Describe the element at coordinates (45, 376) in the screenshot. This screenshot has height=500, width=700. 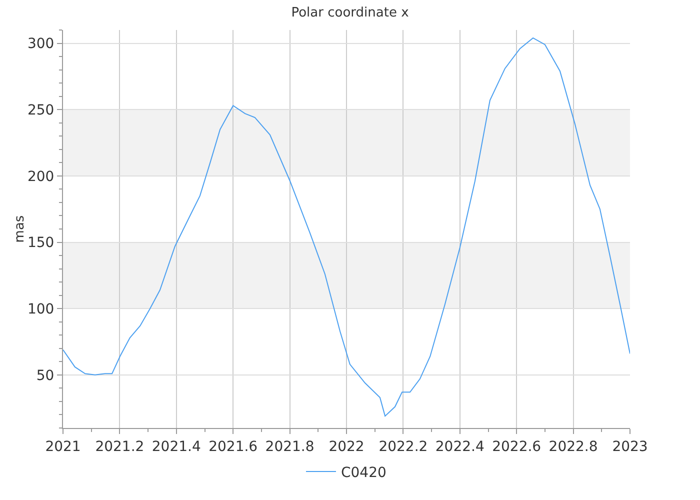
I see `y-tick-label: 50` at that location.